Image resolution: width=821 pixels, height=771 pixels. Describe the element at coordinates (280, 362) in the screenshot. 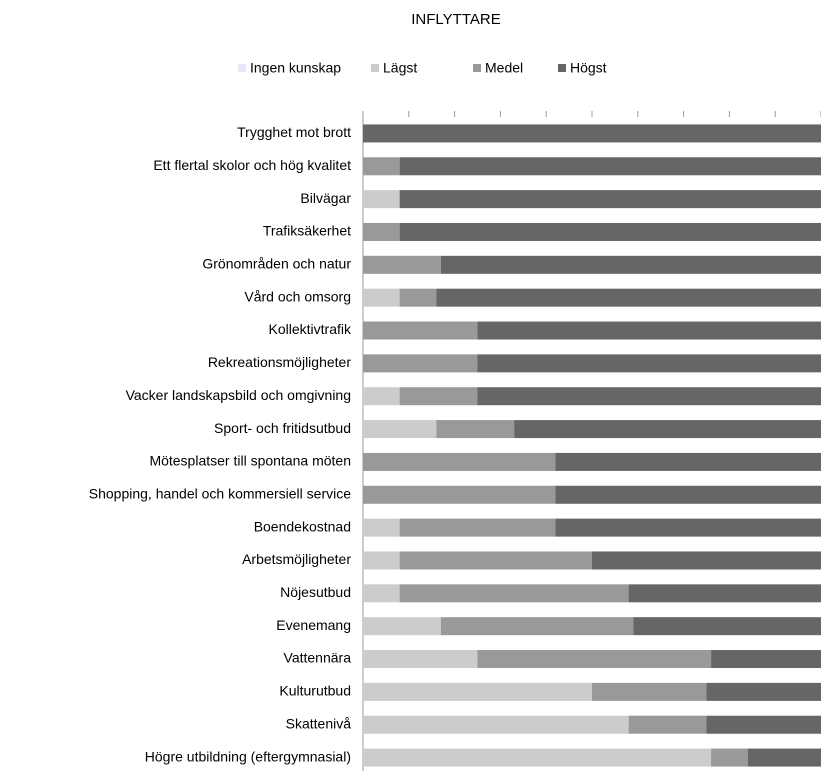

I see `y-tick-label: Rekreationsmöjligheter` at that location.